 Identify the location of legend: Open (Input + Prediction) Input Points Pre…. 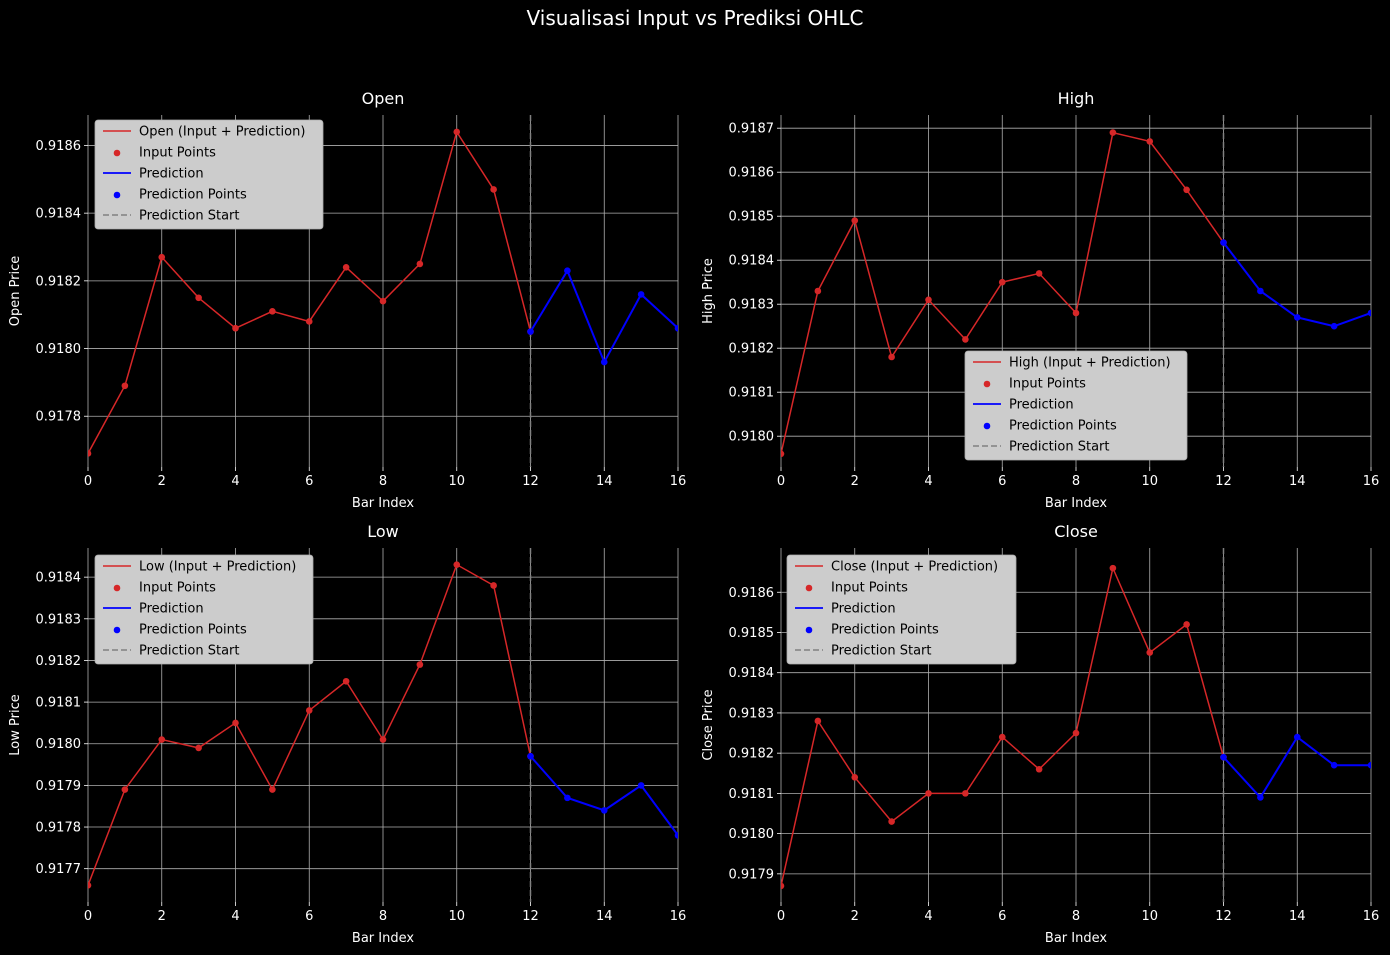
(209, 174).